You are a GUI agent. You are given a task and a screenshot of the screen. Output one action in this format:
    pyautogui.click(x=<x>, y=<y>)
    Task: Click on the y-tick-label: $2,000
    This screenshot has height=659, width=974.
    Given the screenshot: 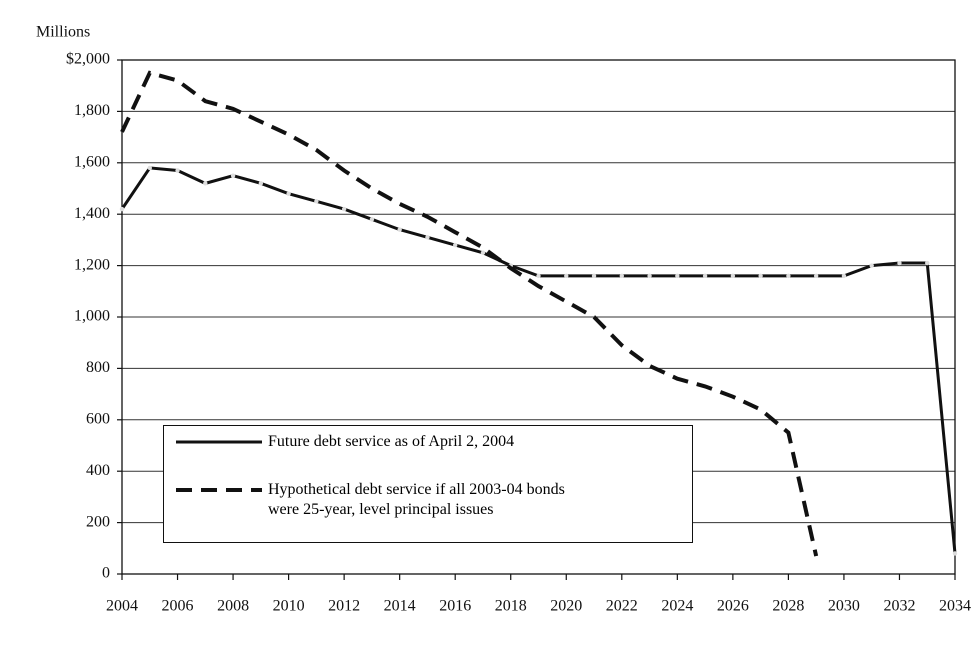 What is the action you would take?
    pyautogui.click(x=88, y=59)
    